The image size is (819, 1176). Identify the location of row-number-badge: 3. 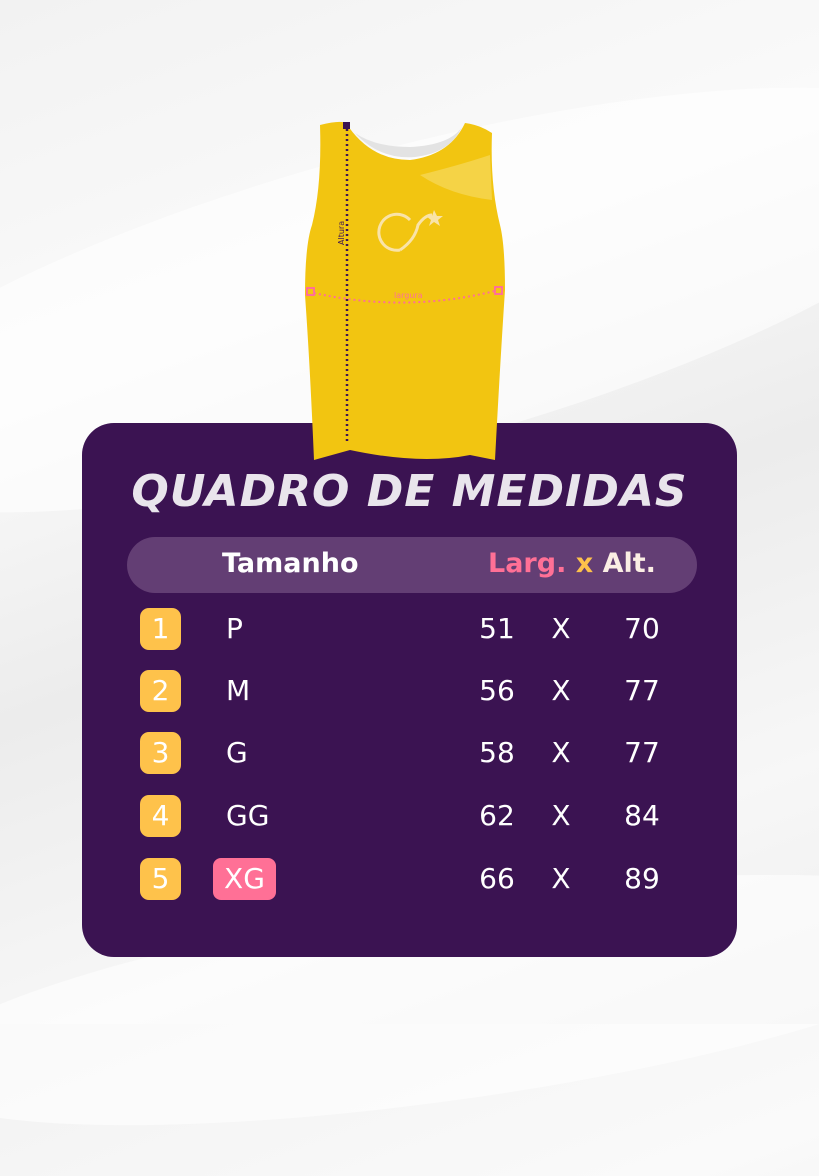
(160, 753).